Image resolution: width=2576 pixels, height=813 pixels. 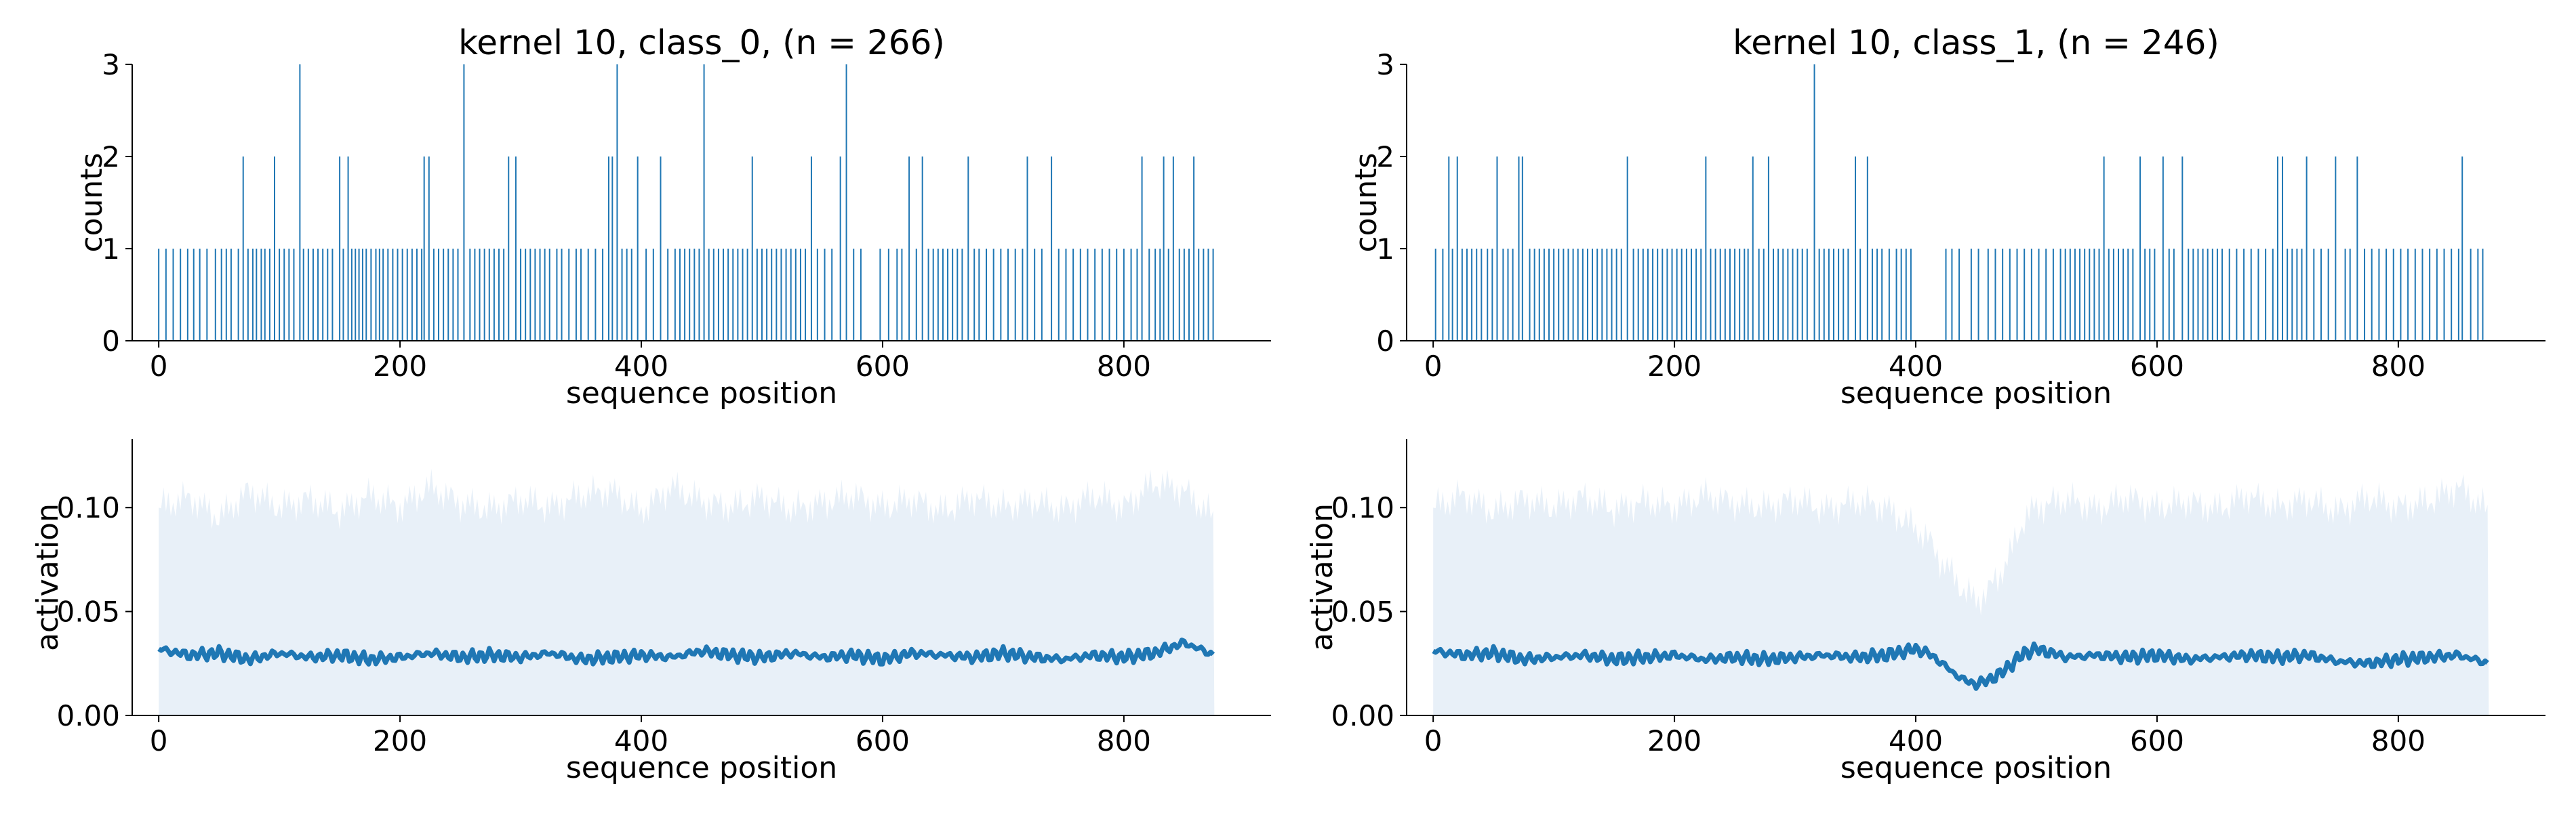 What do you see at coordinates (1976, 42) in the screenshot?
I see `chart-title: kernel 10, class_1, (n = 246)` at bounding box center [1976, 42].